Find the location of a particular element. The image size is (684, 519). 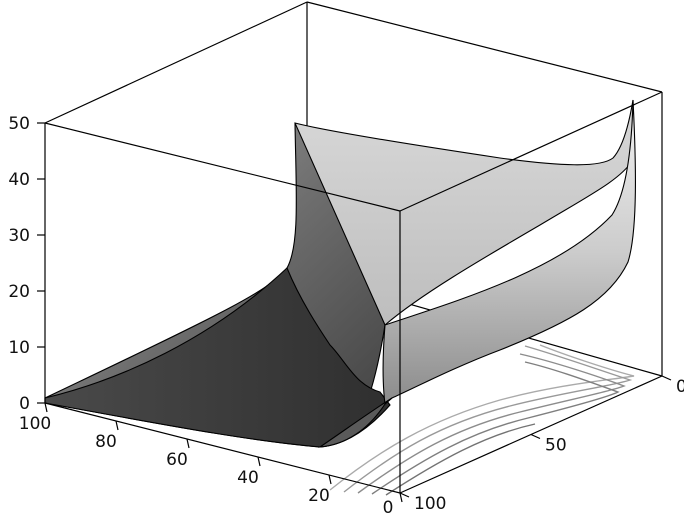

z-axis: 0 10 20 30 40 50 is located at coordinates (26, 264).